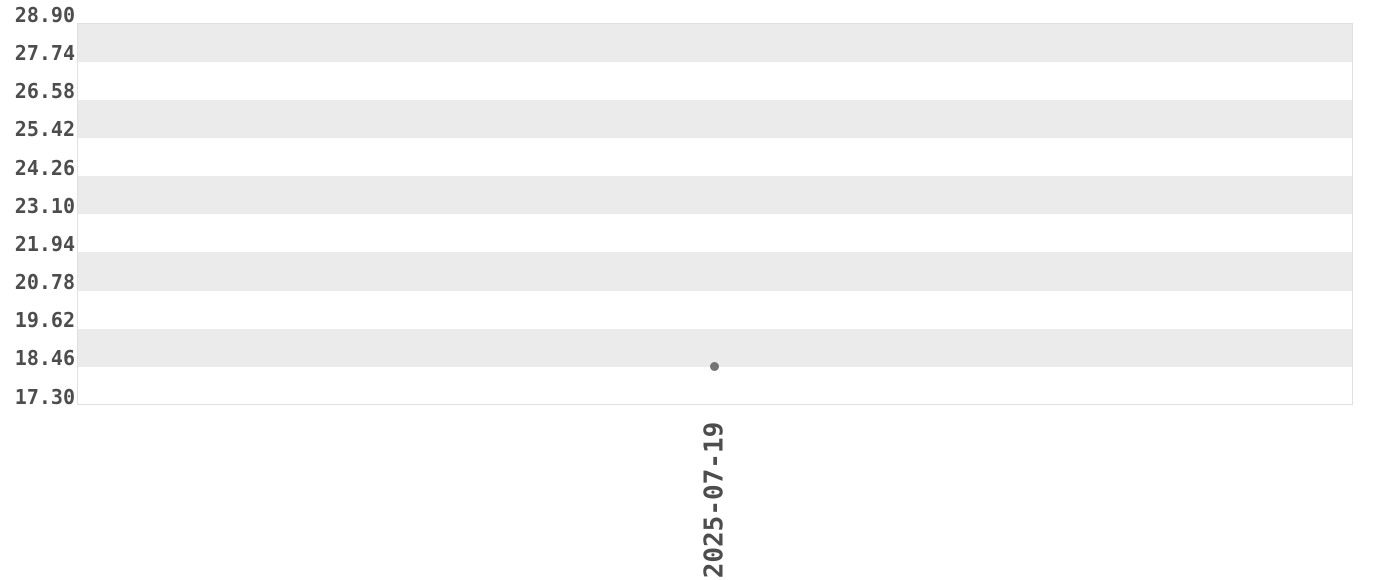  I want to click on x-axis-tick-label: 2025-07-19, so click(714, 500).